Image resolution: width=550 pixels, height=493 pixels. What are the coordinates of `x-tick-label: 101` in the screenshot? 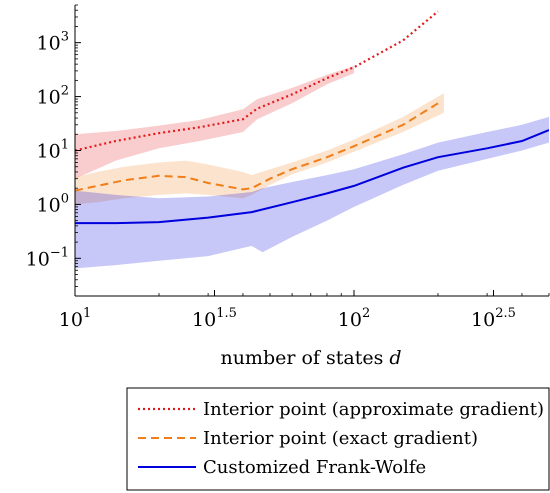 It's located at (75, 318).